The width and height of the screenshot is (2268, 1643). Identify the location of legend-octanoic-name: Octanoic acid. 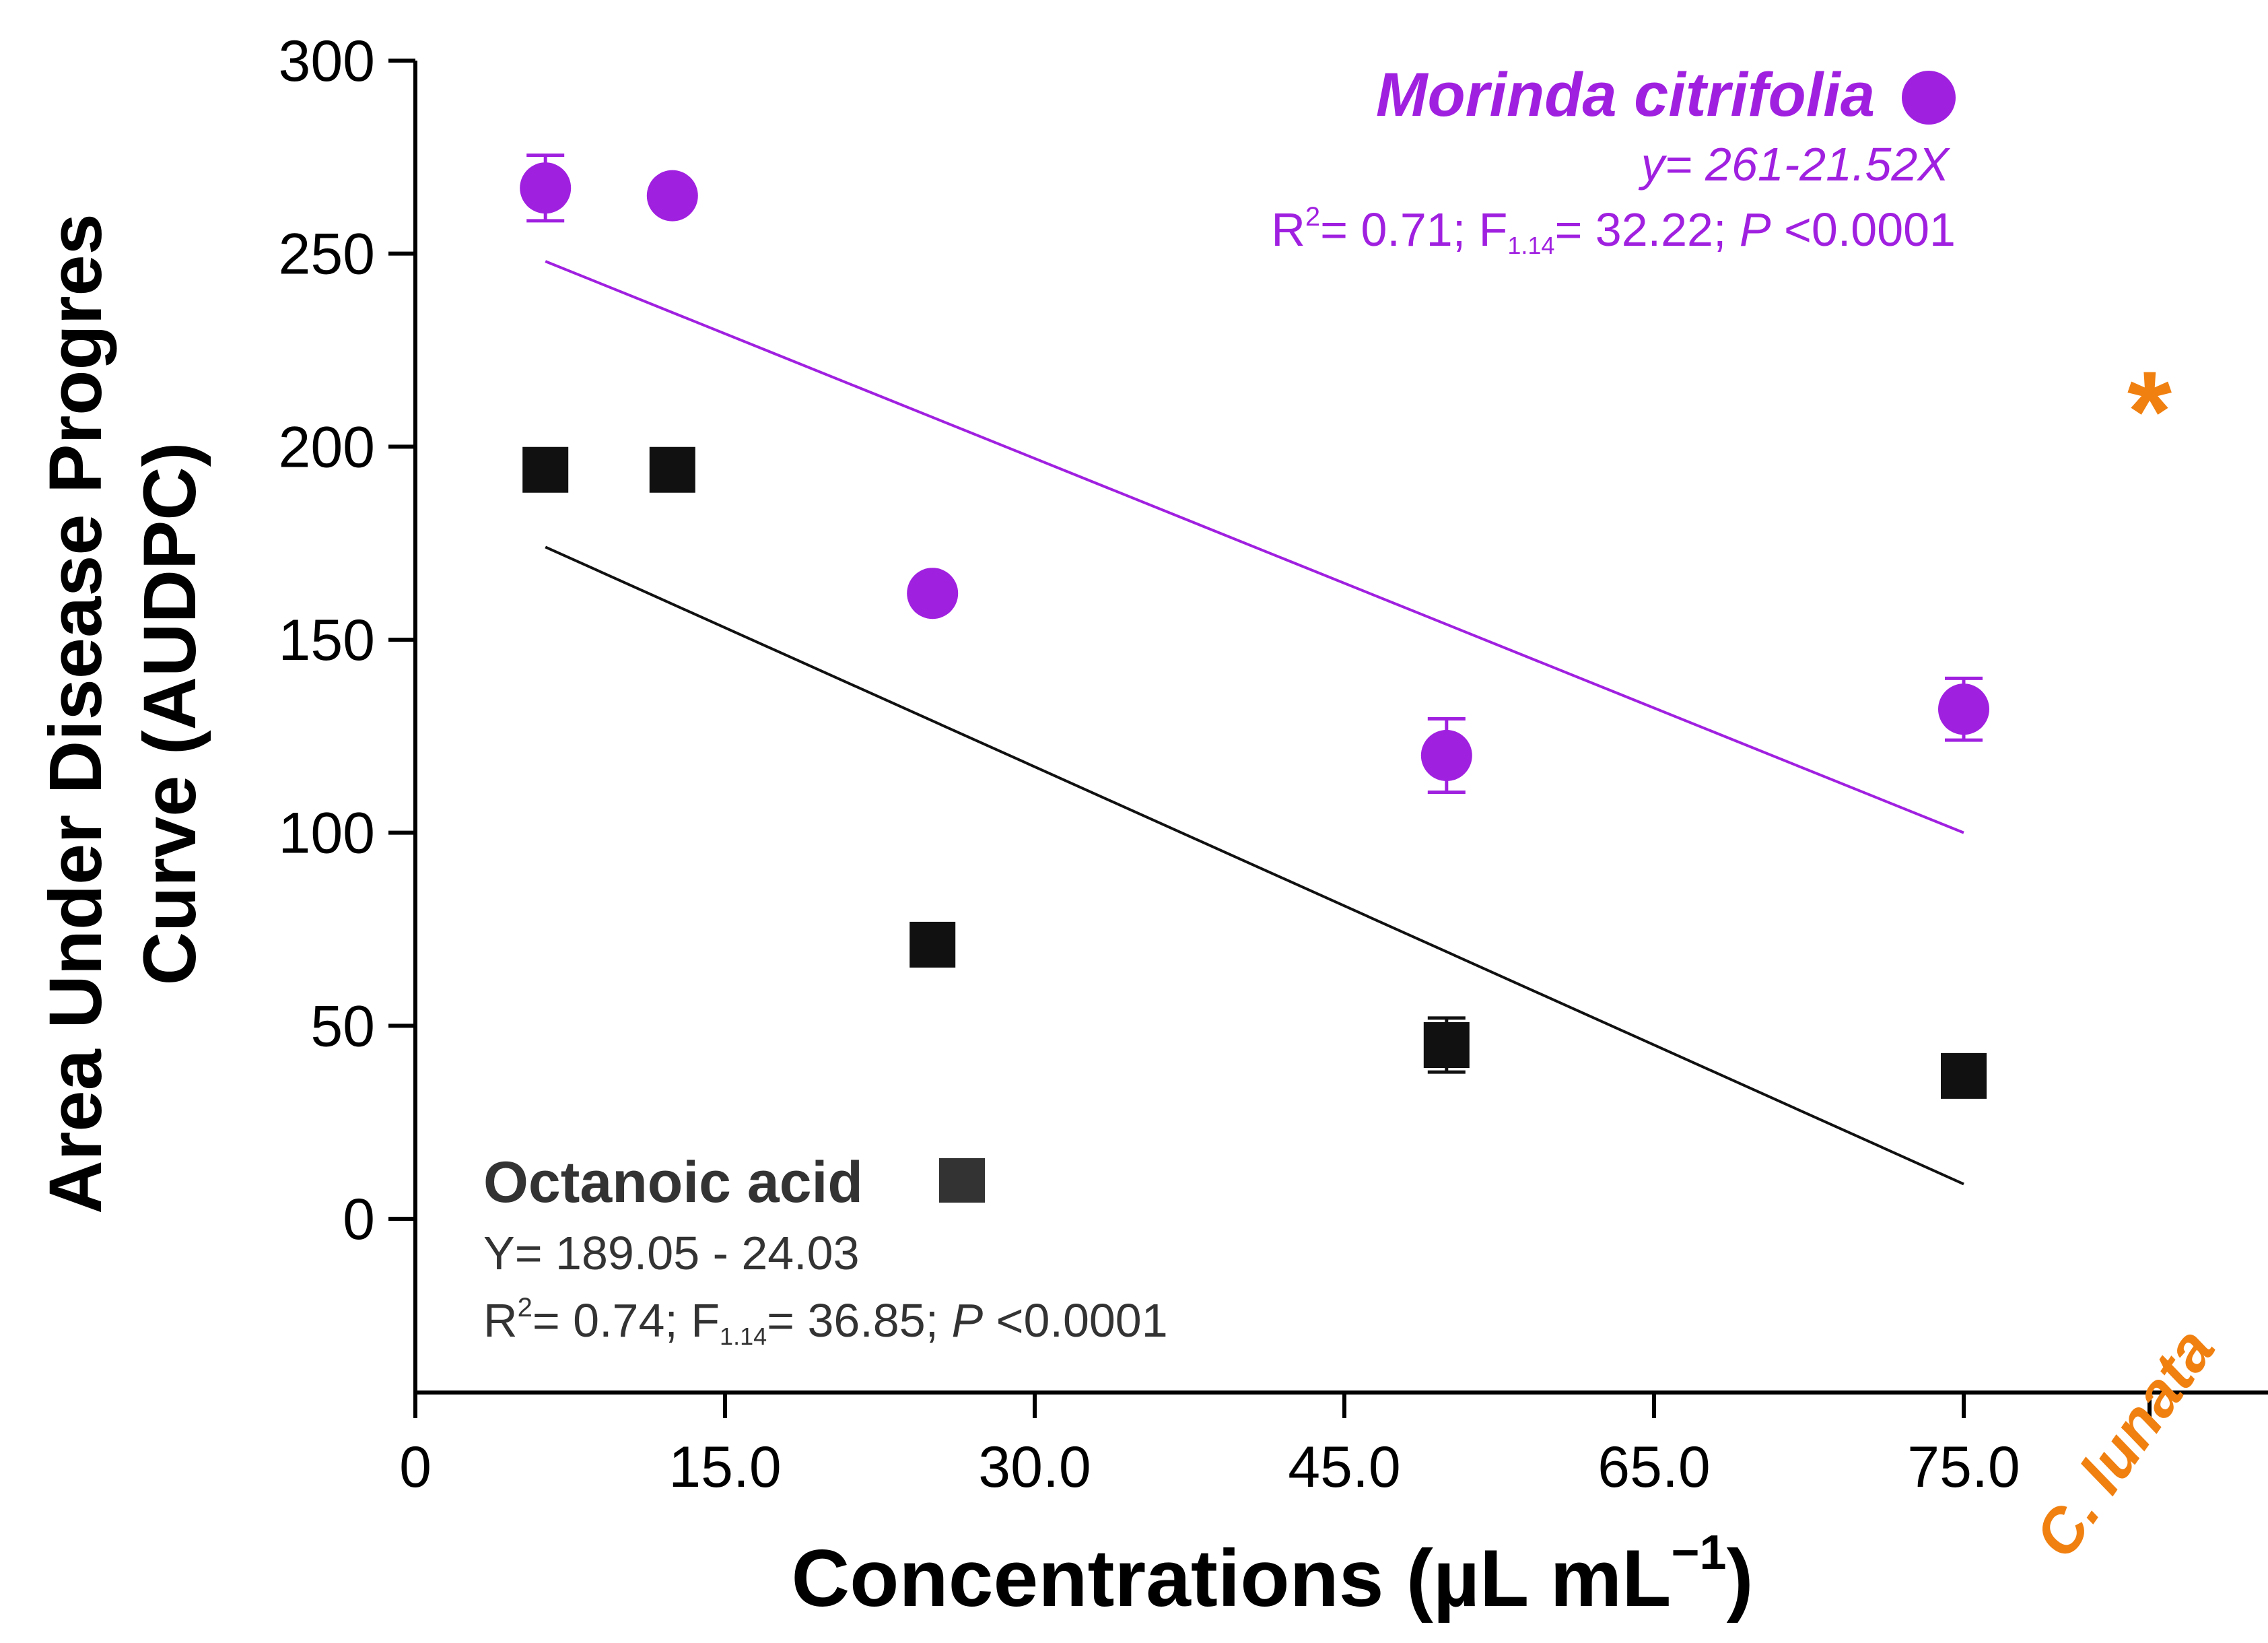
(673, 1182).